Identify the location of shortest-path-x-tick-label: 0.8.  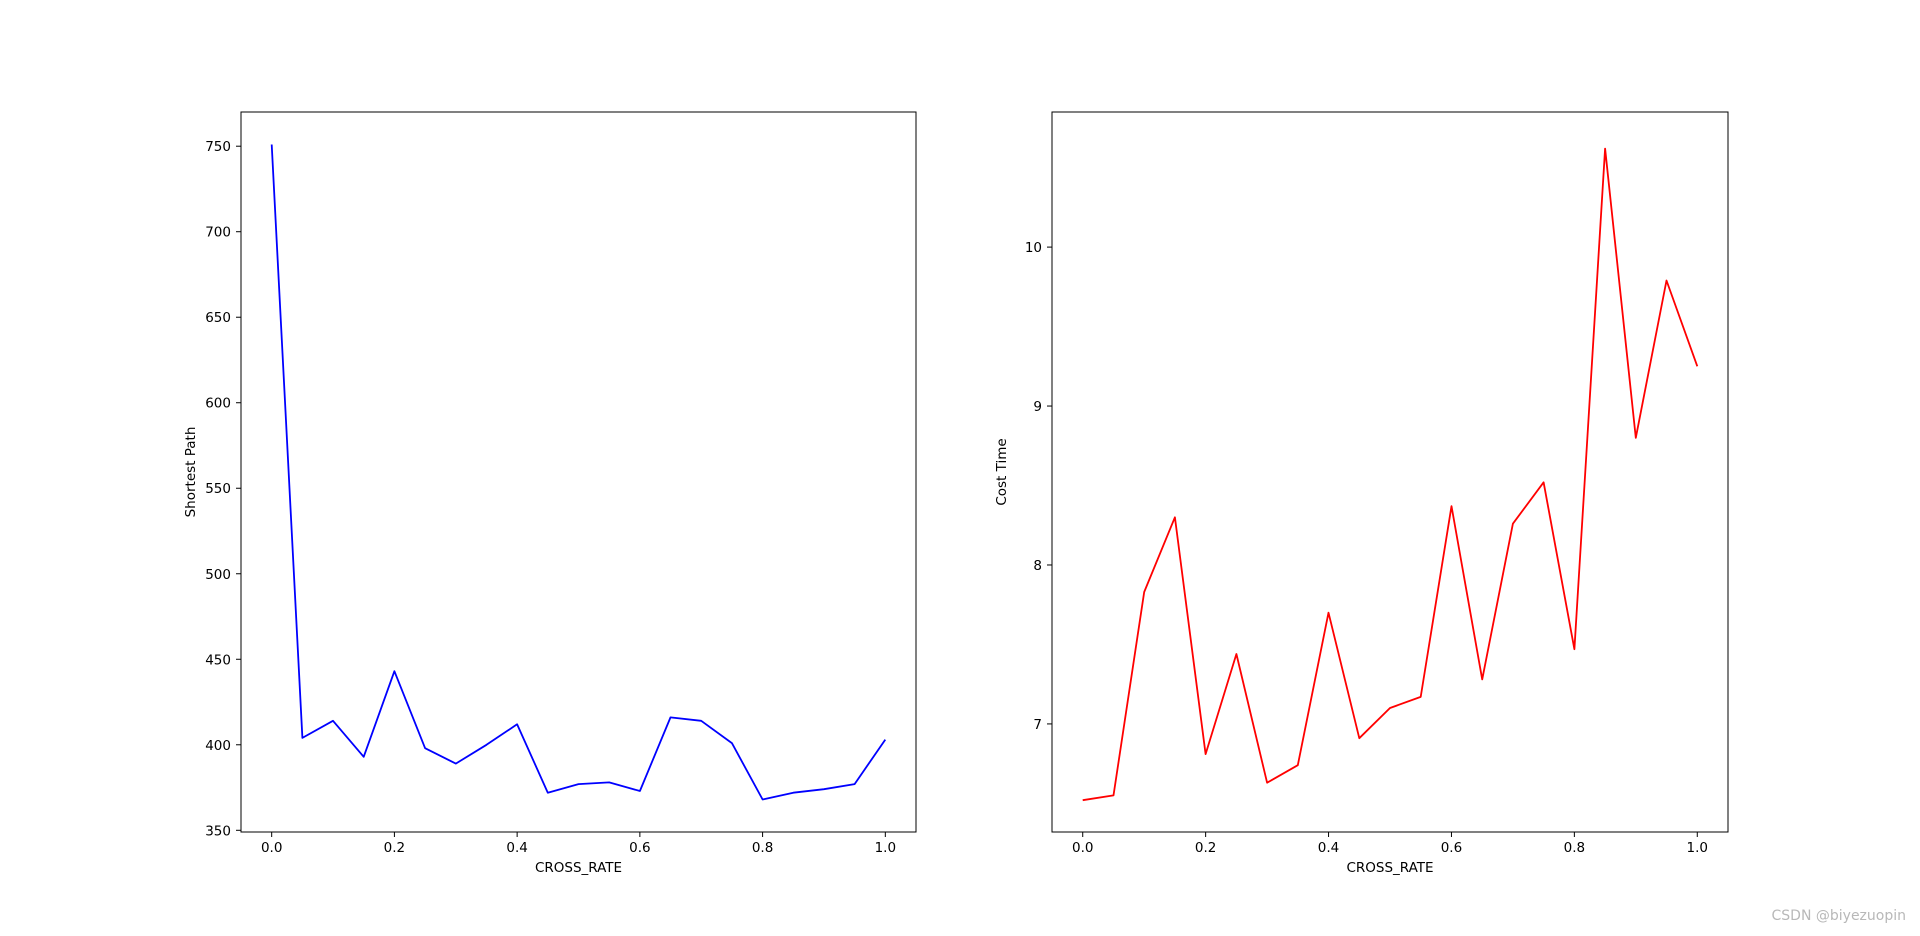
(762, 848).